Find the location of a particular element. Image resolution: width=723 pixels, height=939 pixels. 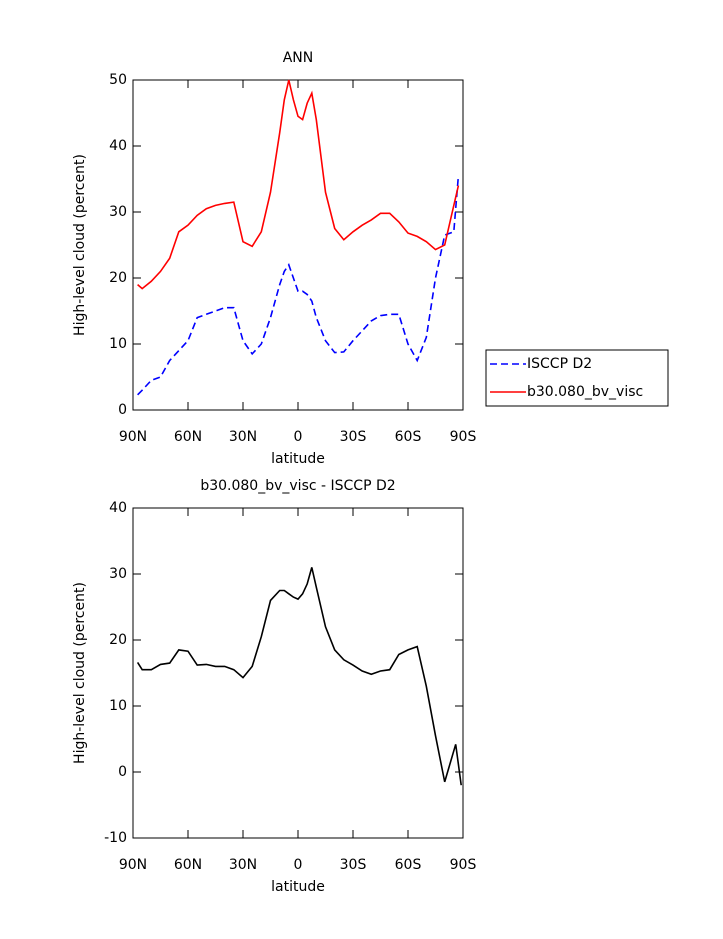

chart-title: b30.080_bv_visc - ISCCP D2 is located at coordinates (297, 486).